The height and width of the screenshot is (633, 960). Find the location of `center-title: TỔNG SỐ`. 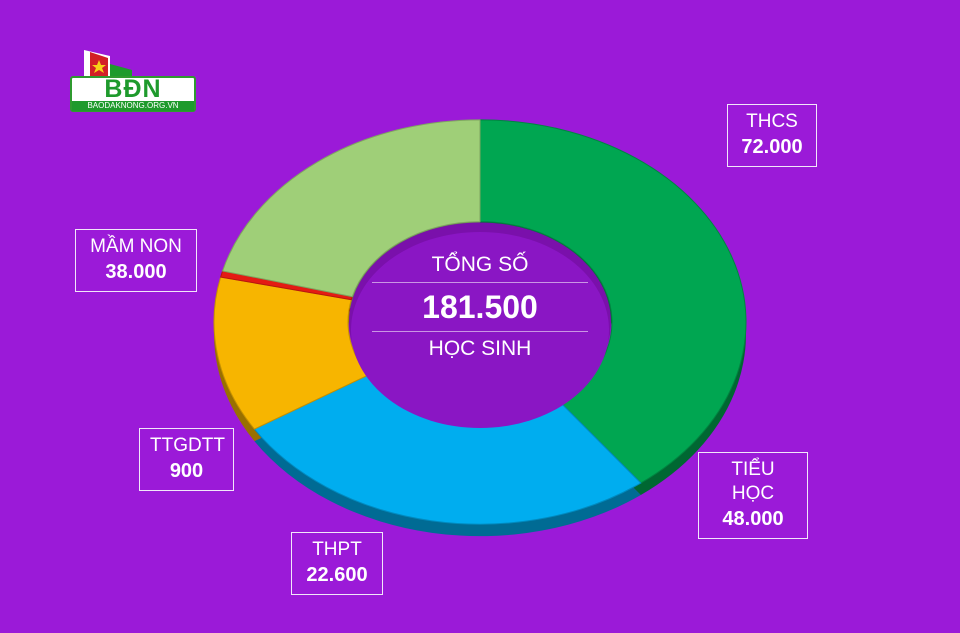

center-title: TỔNG SỐ is located at coordinates (480, 264).